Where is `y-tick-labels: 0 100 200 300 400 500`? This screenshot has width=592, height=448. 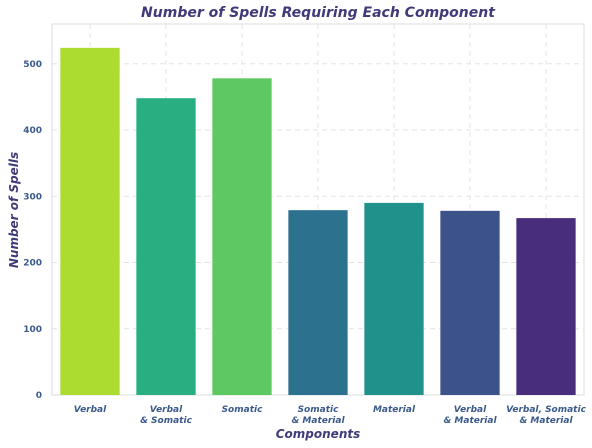
y-tick-labels: 0 100 200 300 400 500 is located at coordinates (32, 230).